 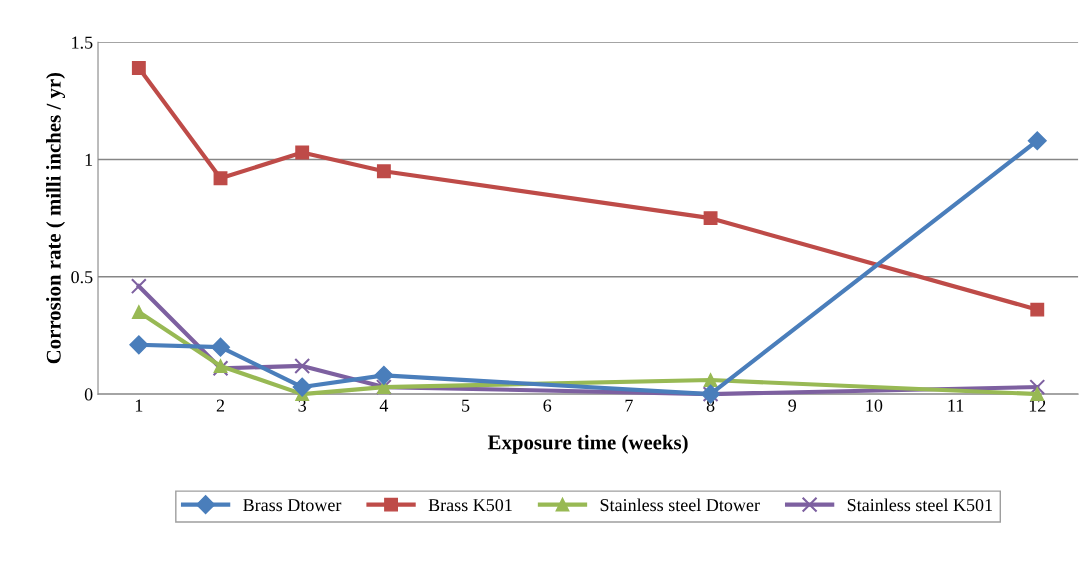 I want to click on x-tick-label: 1, so click(x=139, y=405).